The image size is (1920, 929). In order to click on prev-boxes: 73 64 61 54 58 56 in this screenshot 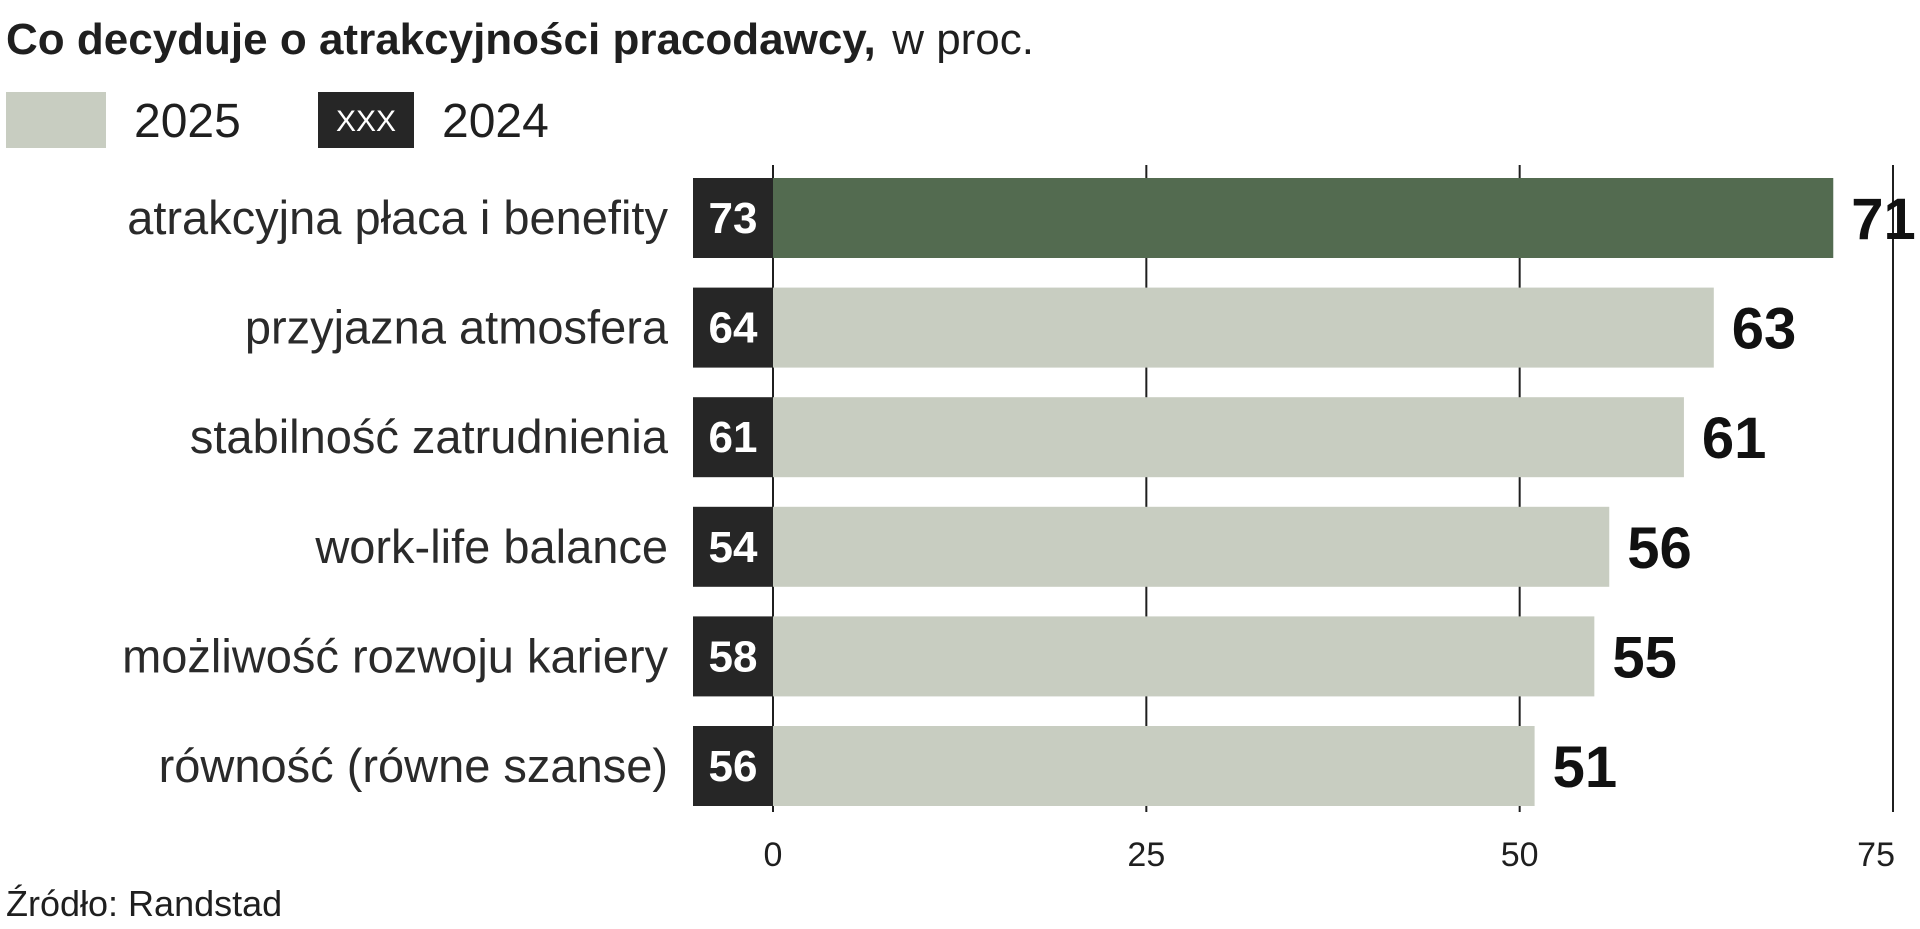, I will do `click(733, 492)`.